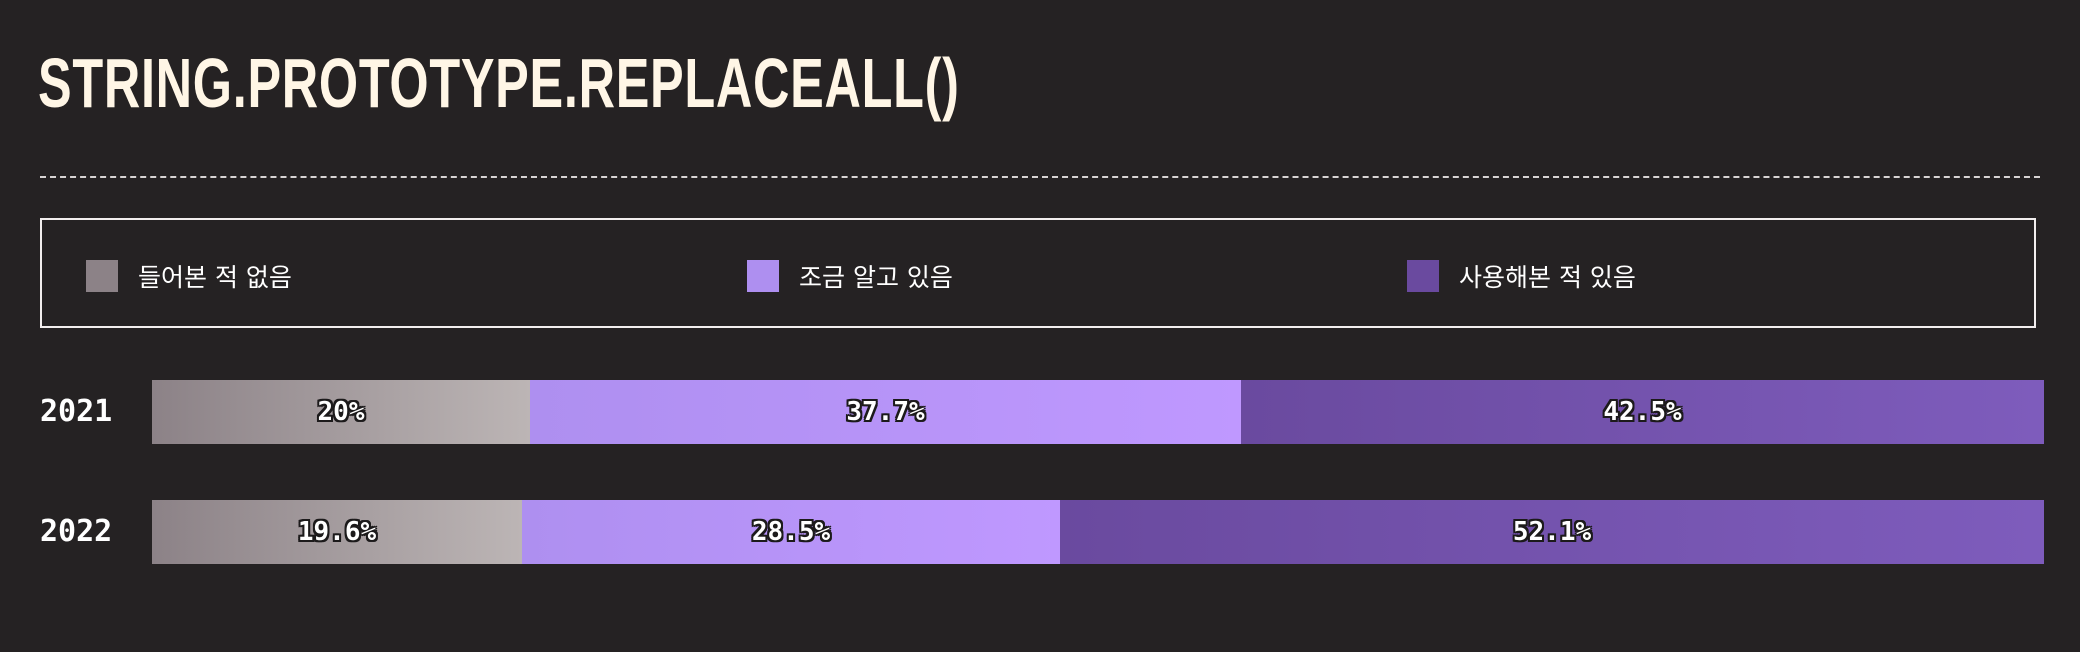 This screenshot has width=2080, height=652. What do you see at coordinates (1423, 276) in the screenshot?
I see `legend-swatch-have-used` at bounding box center [1423, 276].